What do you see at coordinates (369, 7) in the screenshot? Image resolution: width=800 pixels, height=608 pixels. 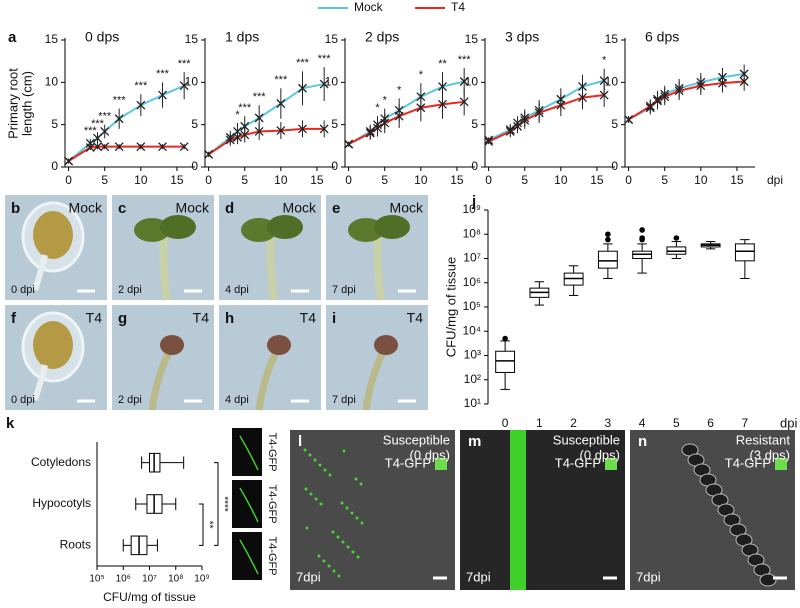 I see `legend-label: Mock` at bounding box center [369, 7].